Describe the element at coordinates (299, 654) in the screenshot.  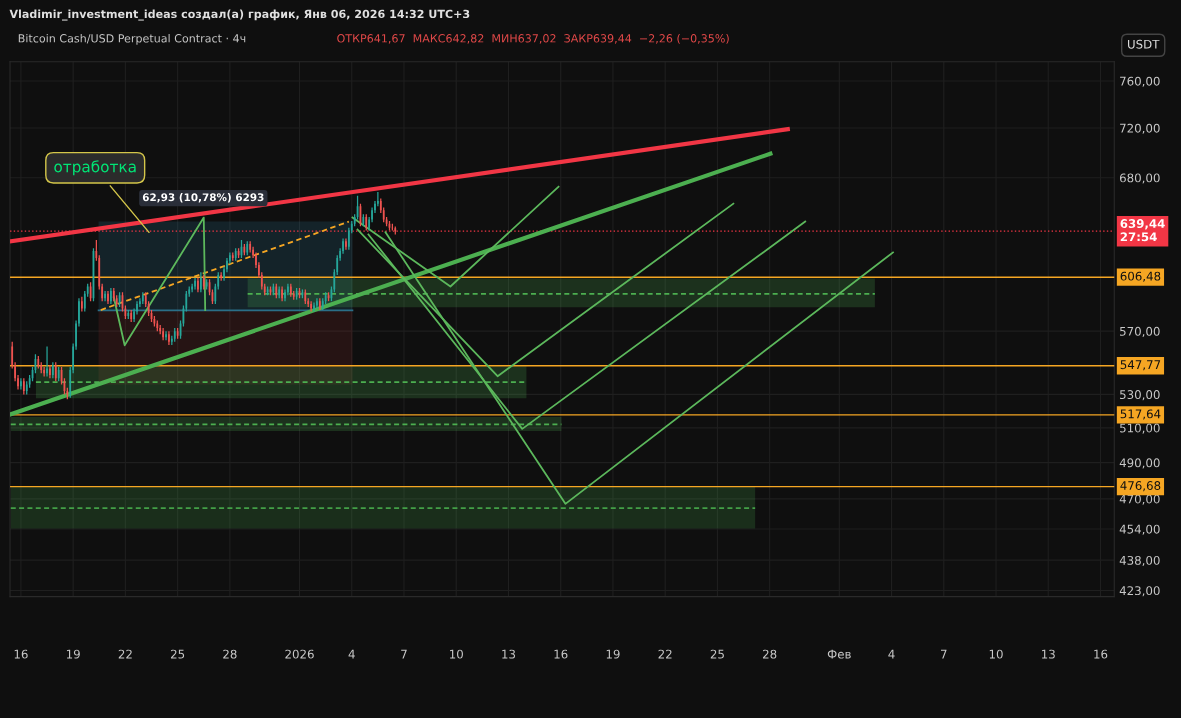
I see `x-tick-label: 2026` at that location.